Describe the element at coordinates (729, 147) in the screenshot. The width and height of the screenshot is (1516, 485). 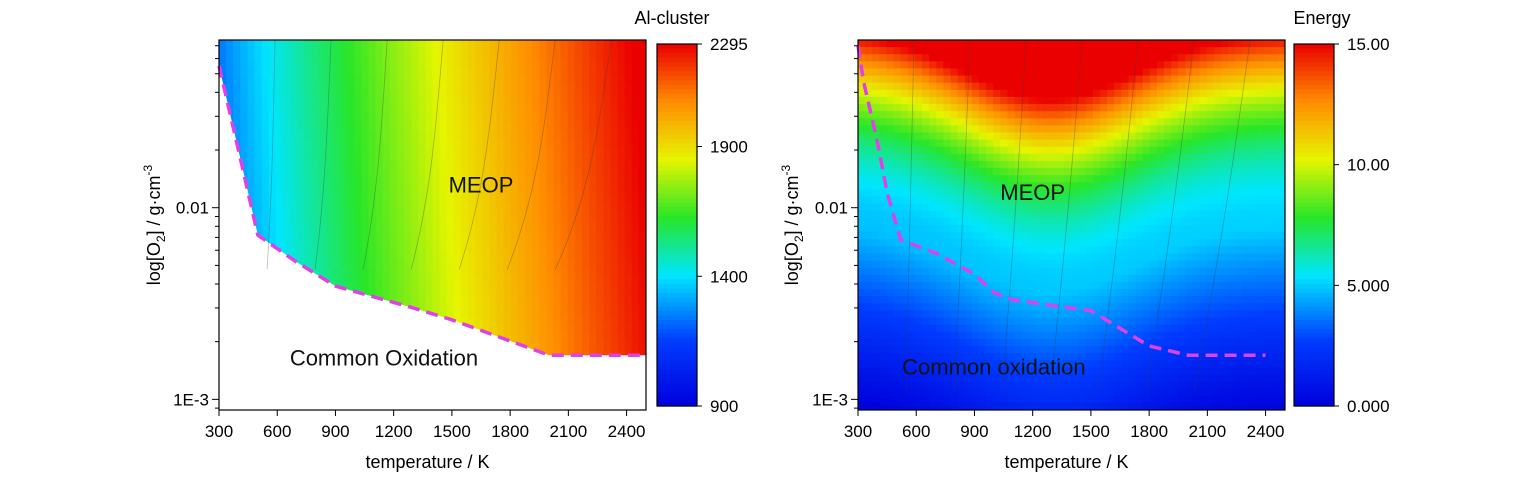
I see `colorbar-tick-label: 1900` at that location.